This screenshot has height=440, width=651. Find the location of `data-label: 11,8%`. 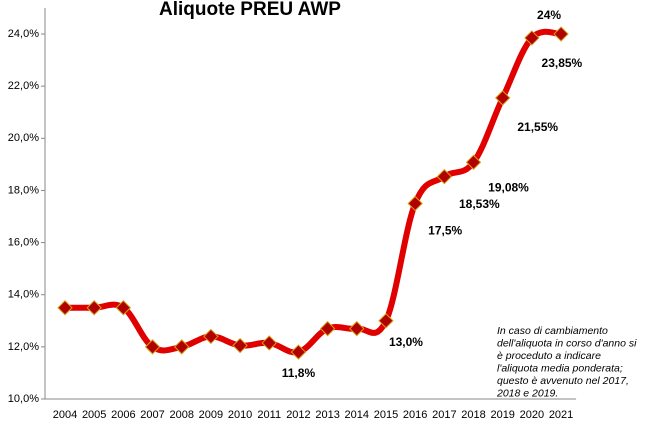

data-label: 11,8% is located at coordinates (299, 373).